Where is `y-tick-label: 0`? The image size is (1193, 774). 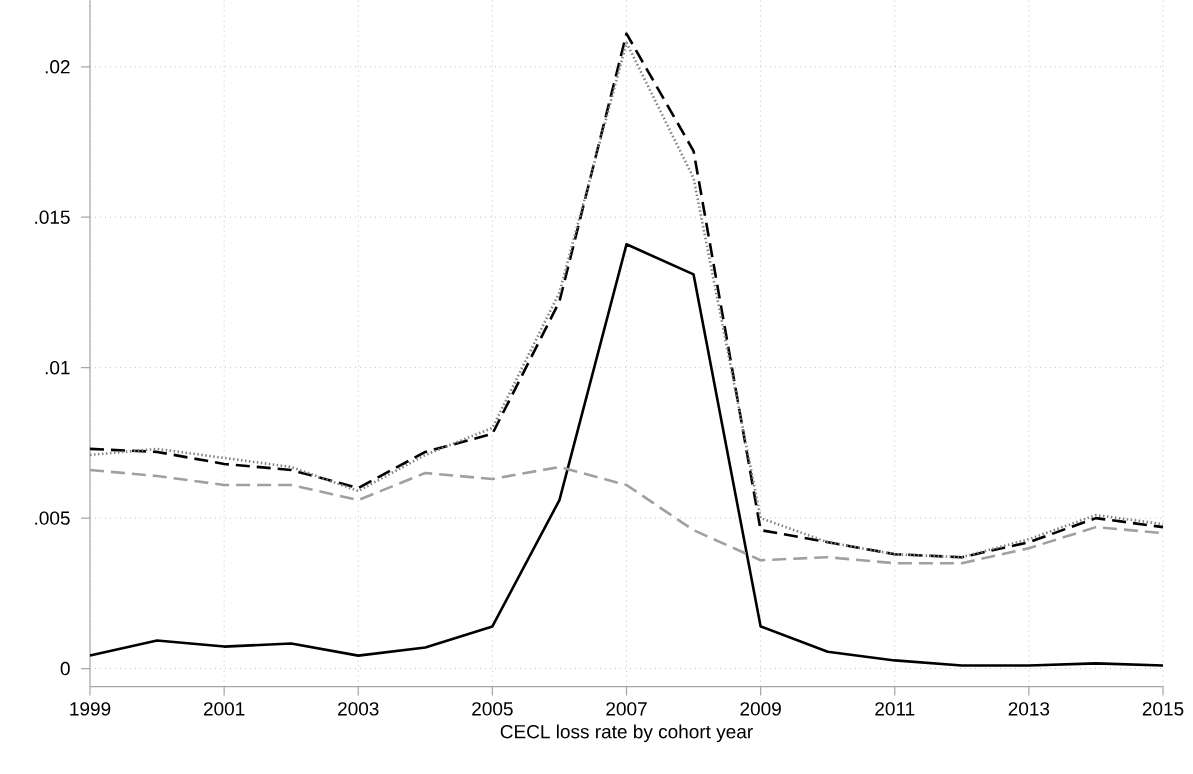
y-tick-label: 0 is located at coordinates (65, 669).